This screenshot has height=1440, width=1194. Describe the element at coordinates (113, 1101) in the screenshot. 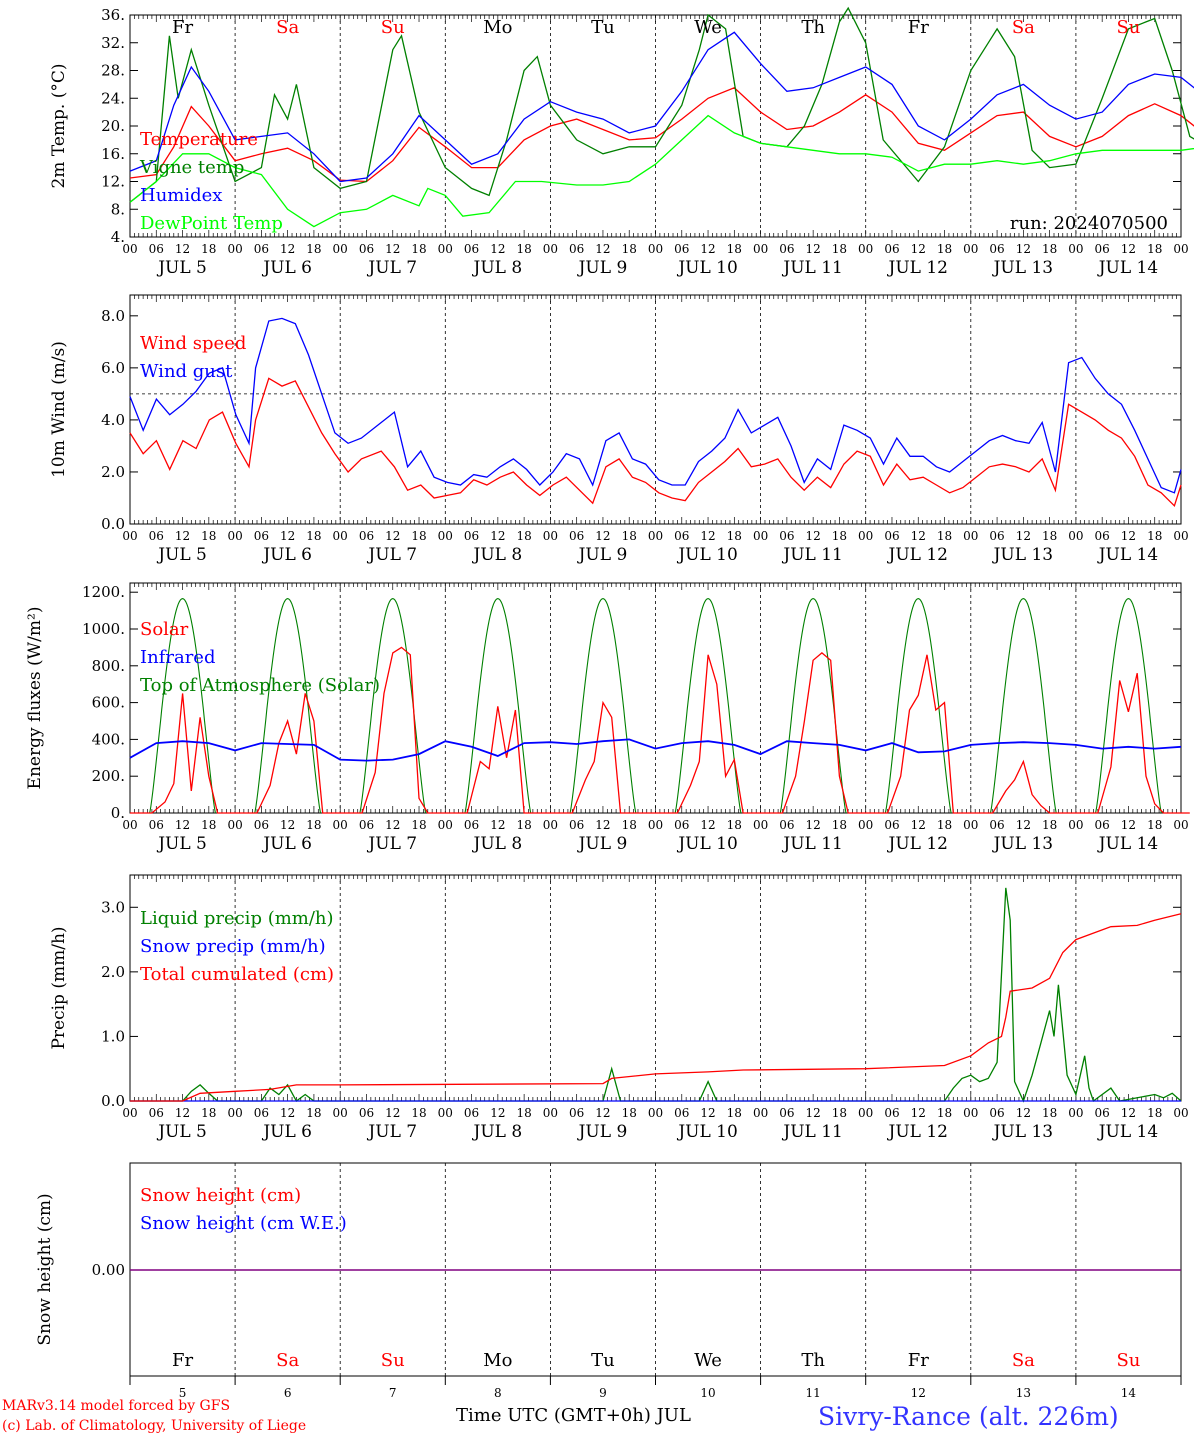

I see `y-tick-label: 0.0` at that location.